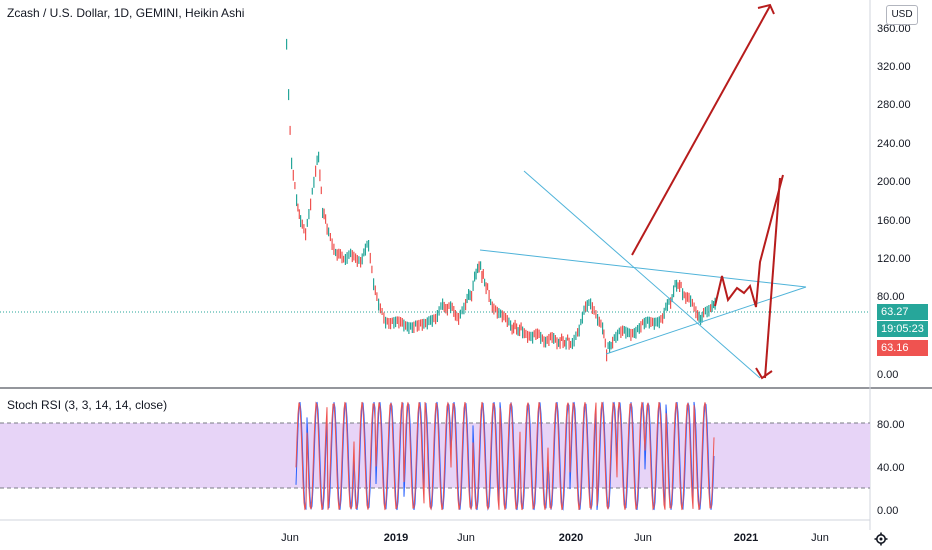  What do you see at coordinates (894, 144) in the screenshot?
I see `price-tick: 240.00` at bounding box center [894, 144].